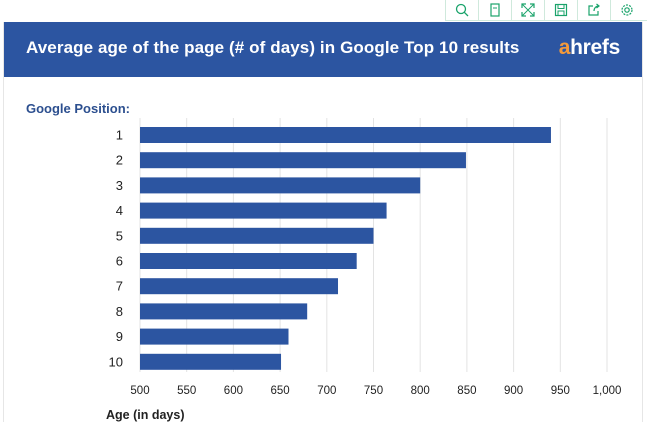 The image size is (647, 422). I want to click on settings-icon, so click(626, 10).